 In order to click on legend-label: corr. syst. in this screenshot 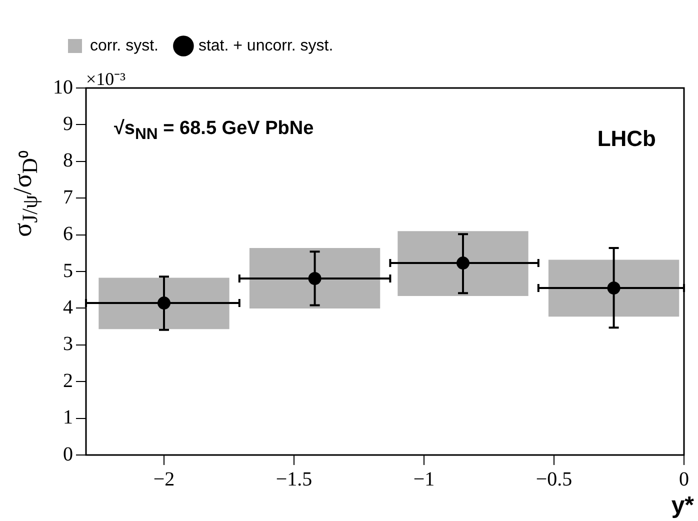, I will do `click(124, 45)`.